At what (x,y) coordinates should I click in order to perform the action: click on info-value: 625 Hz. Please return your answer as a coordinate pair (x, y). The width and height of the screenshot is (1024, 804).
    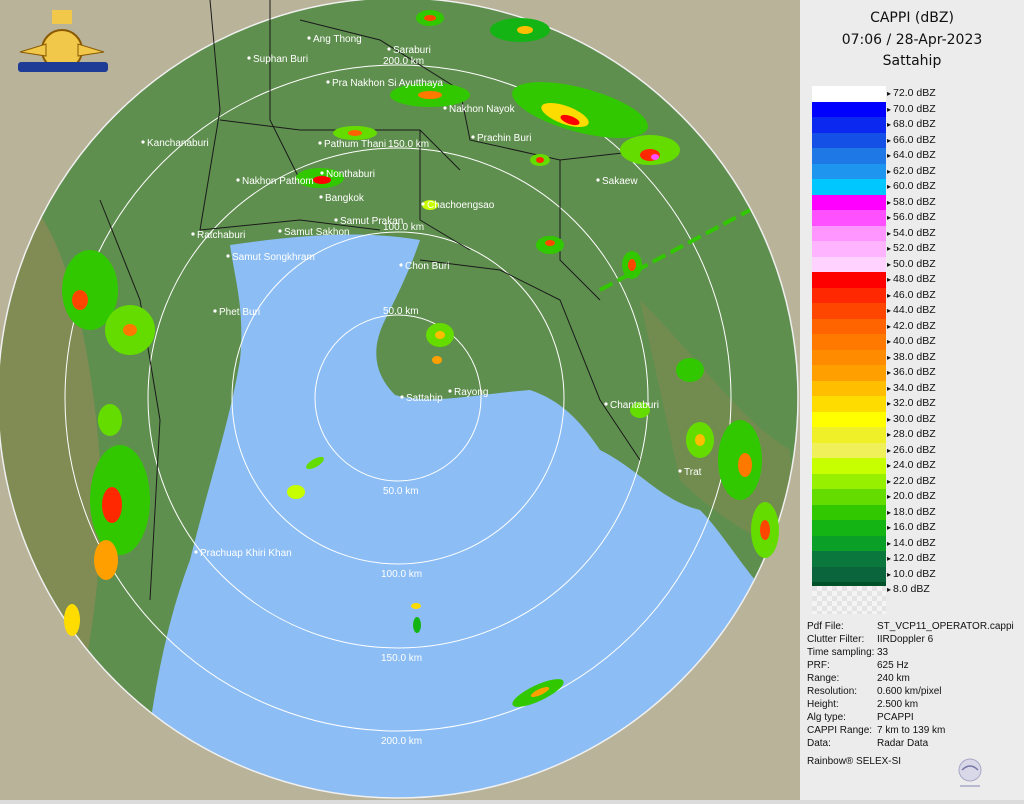
    Looking at the image, I should click on (893, 665).